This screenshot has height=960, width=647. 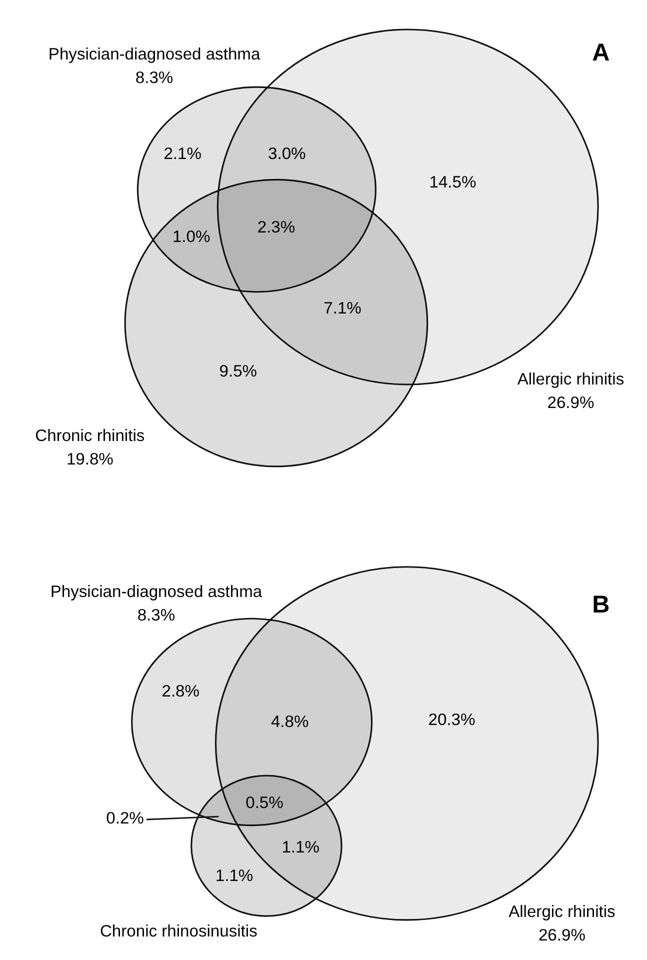 I want to click on text: 9.5%, so click(x=238, y=371).